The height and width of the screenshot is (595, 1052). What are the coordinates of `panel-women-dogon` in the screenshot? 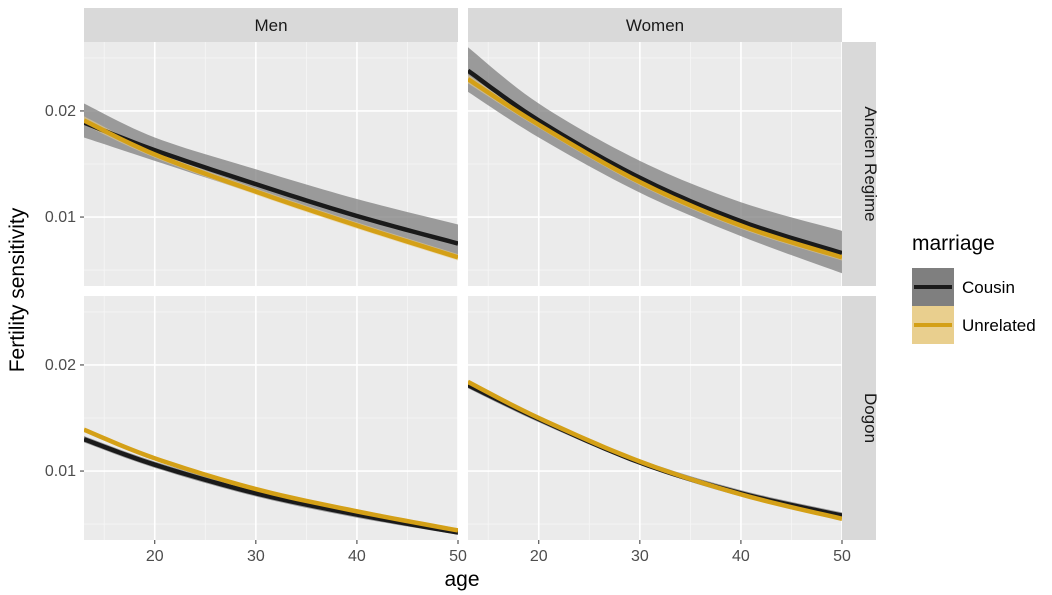 It's located at (655, 418).